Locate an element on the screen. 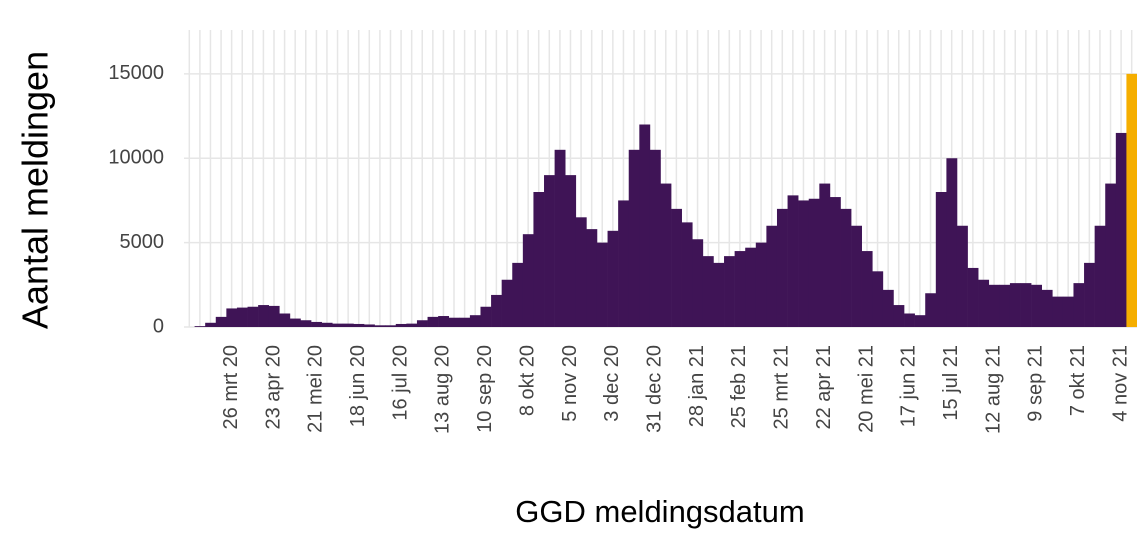 The image size is (1137, 536). x-axis-label: GGD meldingsdatum is located at coordinates (659, 511).